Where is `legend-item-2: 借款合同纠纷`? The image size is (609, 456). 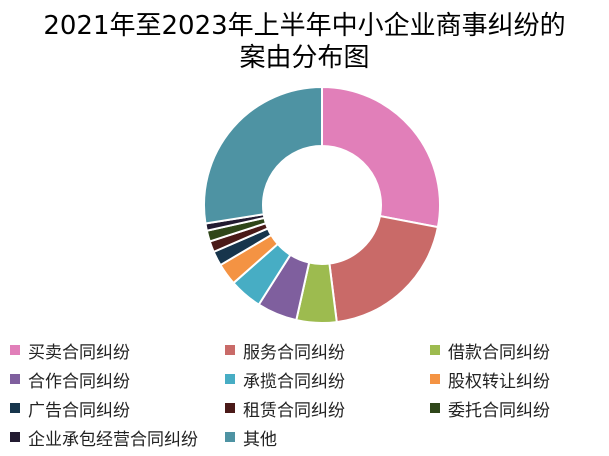 legend-item-2: 借款合同纠纷 is located at coordinates (490, 350).